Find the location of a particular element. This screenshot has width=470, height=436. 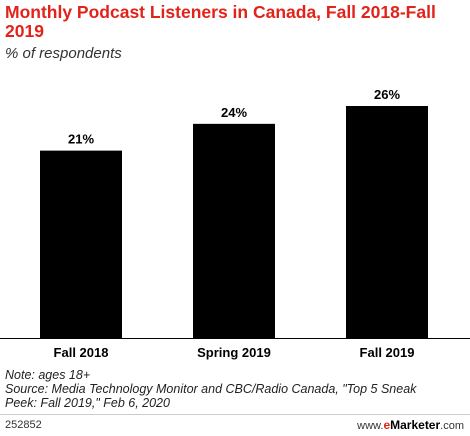

brand-logo: www.eMarketer.com is located at coordinates (410, 425).